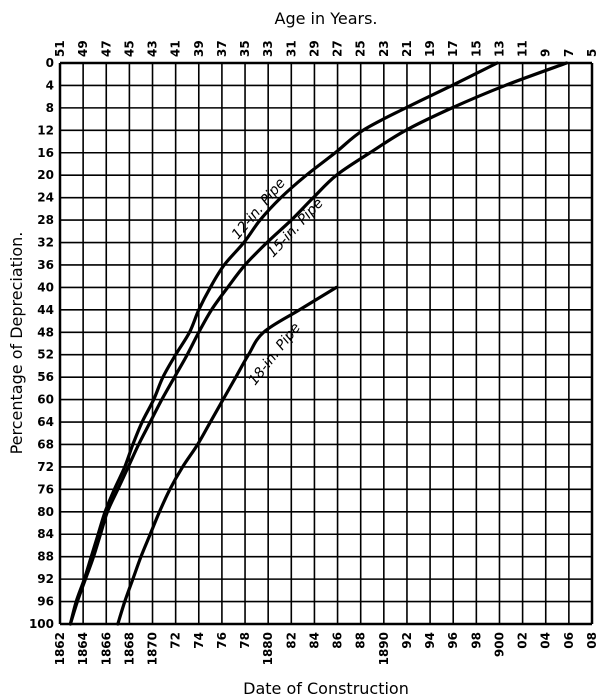  What do you see at coordinates (499, 644) in the screenshot?
I see `x-tick-label: 900` at bounding box center [499, 644].